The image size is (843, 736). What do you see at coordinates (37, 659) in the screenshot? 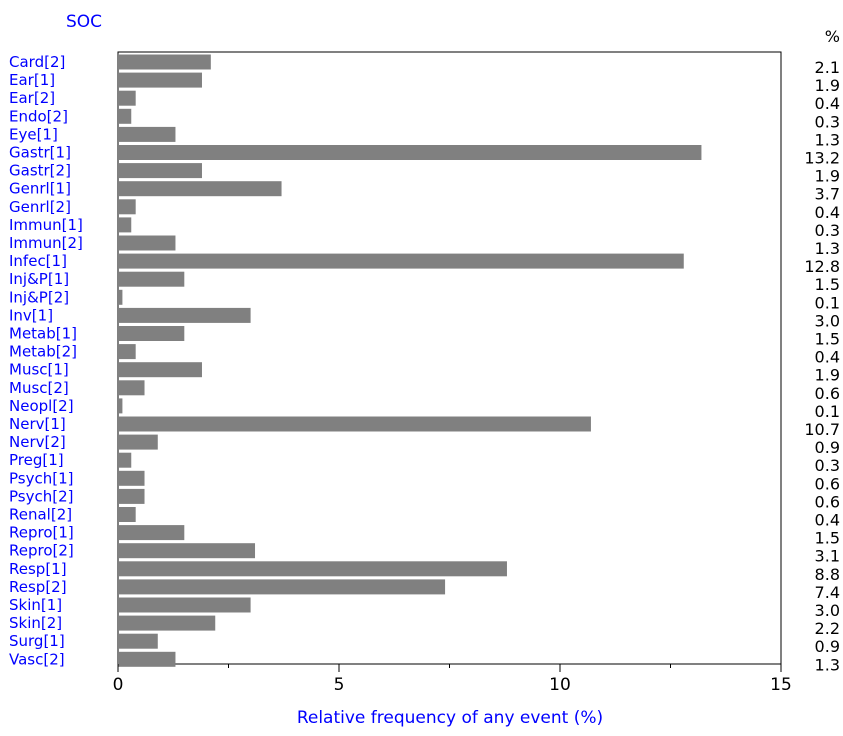
I see `category-label: Vasc[2]` at bounding box center [37, 659].